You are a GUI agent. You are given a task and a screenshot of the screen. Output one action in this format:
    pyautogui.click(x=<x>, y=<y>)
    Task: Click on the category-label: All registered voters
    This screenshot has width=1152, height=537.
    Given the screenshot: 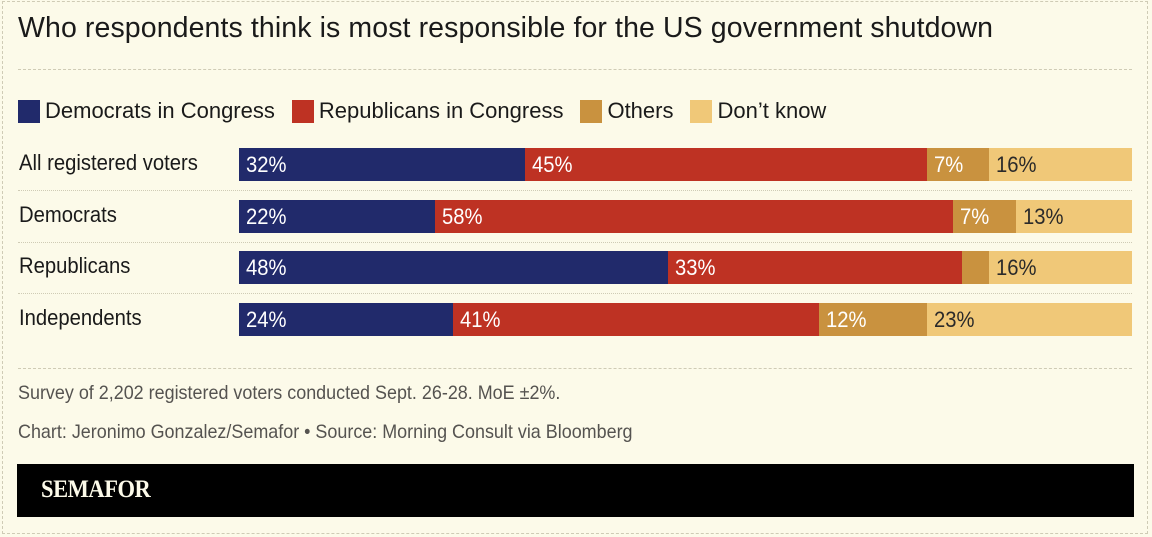 What is the action you would take?
    pyautogui.click(x=108, y=162)
    